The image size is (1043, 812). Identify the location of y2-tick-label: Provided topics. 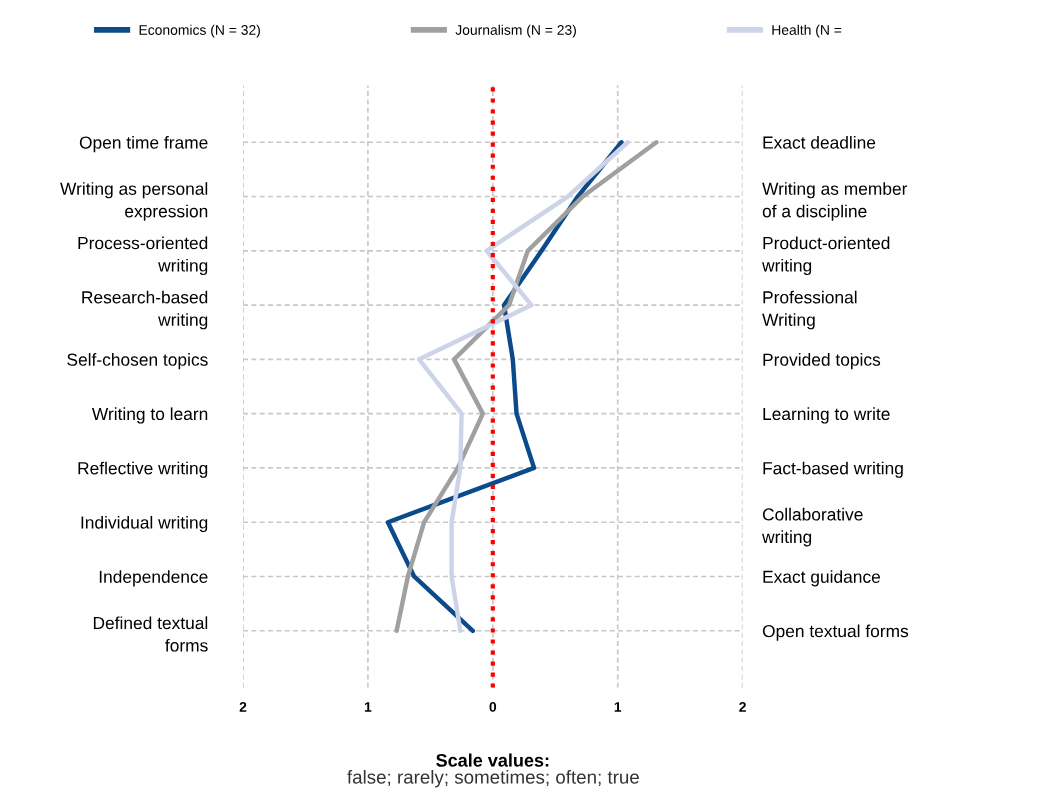
(822, 361).